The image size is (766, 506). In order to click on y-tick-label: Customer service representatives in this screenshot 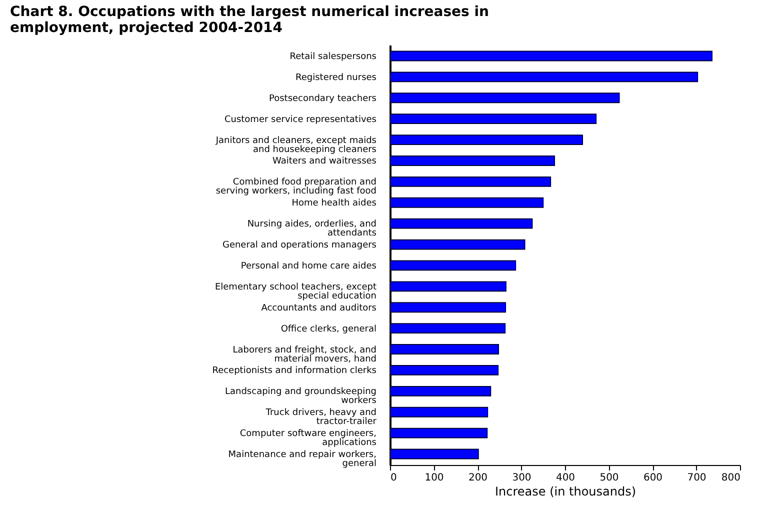, I will do `click(300, 119)`.